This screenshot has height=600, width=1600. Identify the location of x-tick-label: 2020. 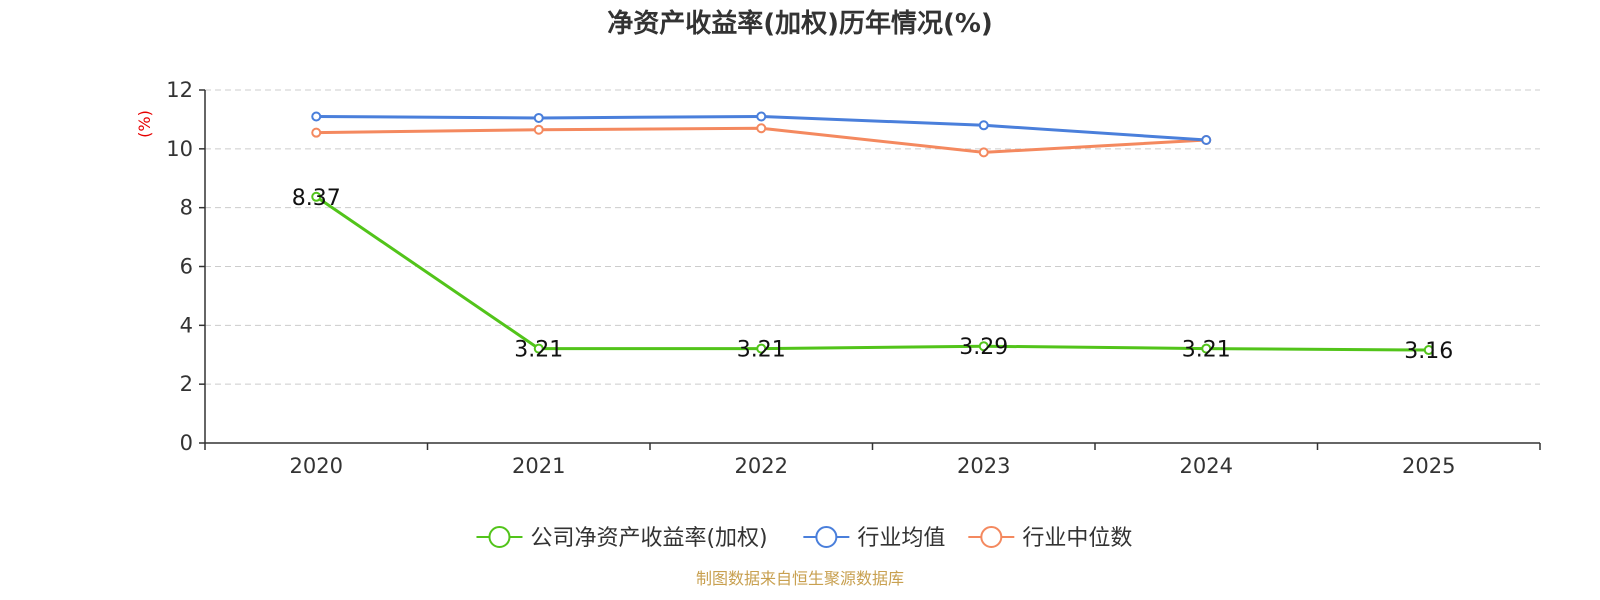
(316, 466).